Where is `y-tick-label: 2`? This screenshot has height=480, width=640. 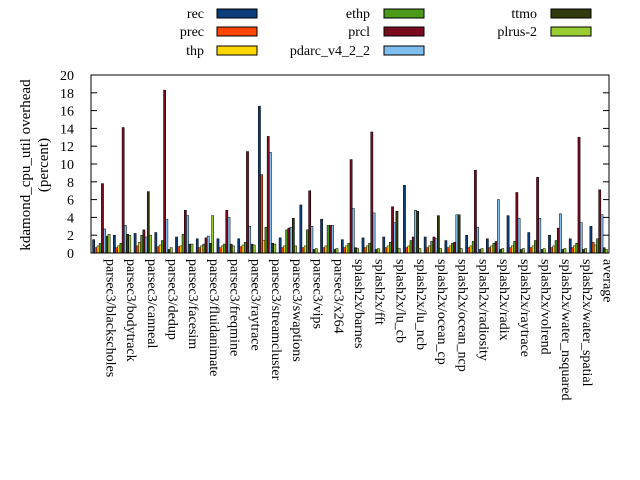
y-tick-label: 2 is located at coordinates (70, 236).